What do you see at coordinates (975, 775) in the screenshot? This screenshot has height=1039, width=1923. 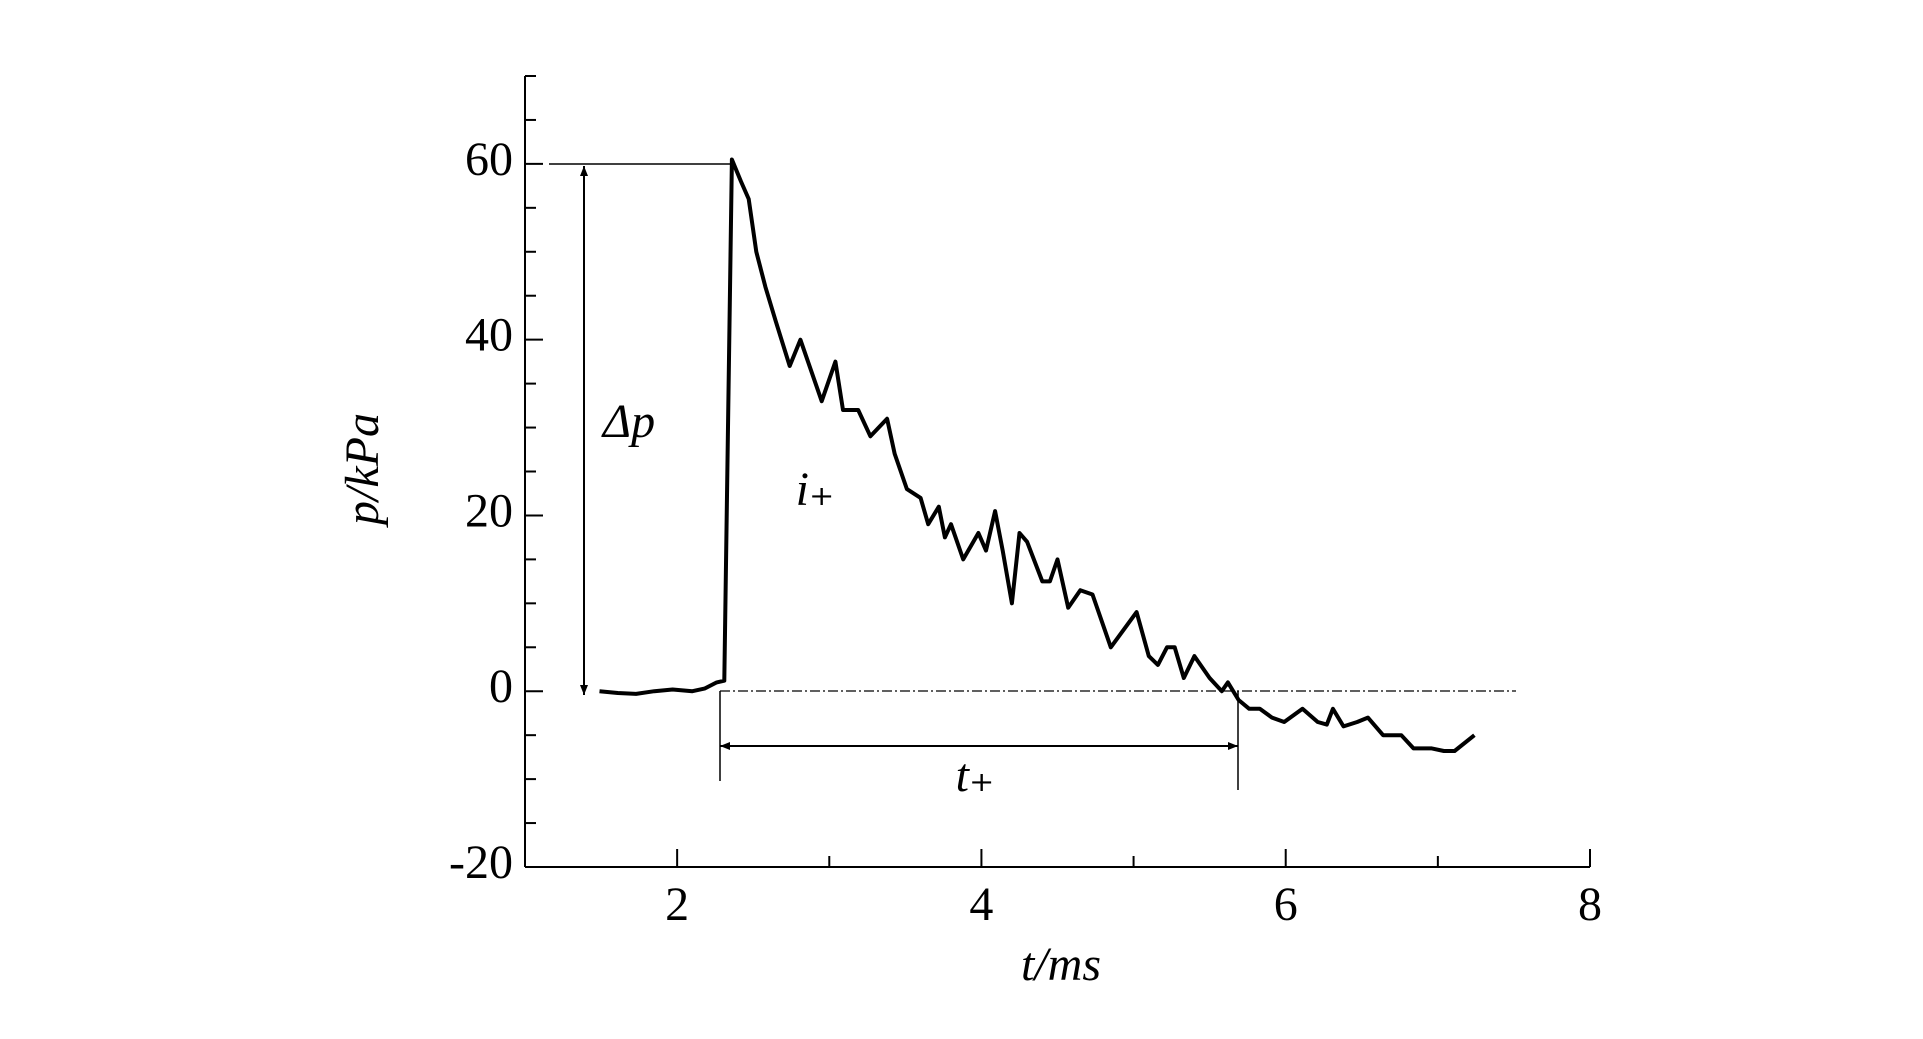 I see `annotation: t₊` at bounding box center [975, 775].